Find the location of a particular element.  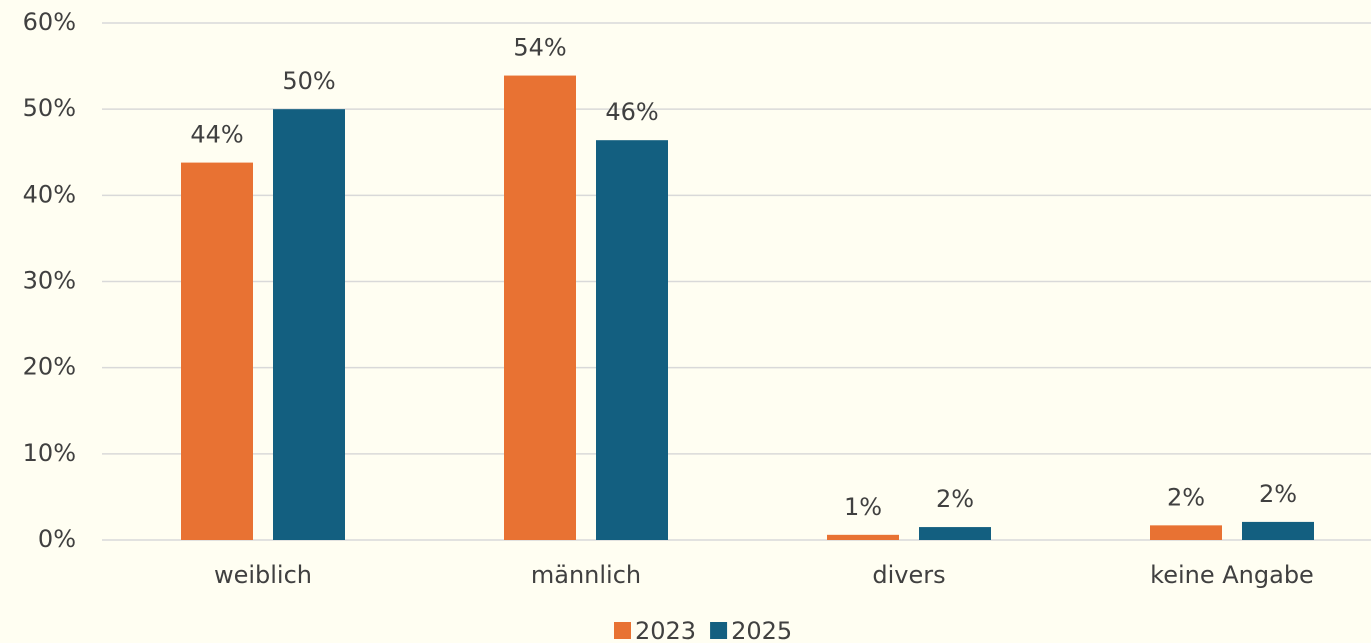

data-label: 54% is located at coordinates (539, 48).